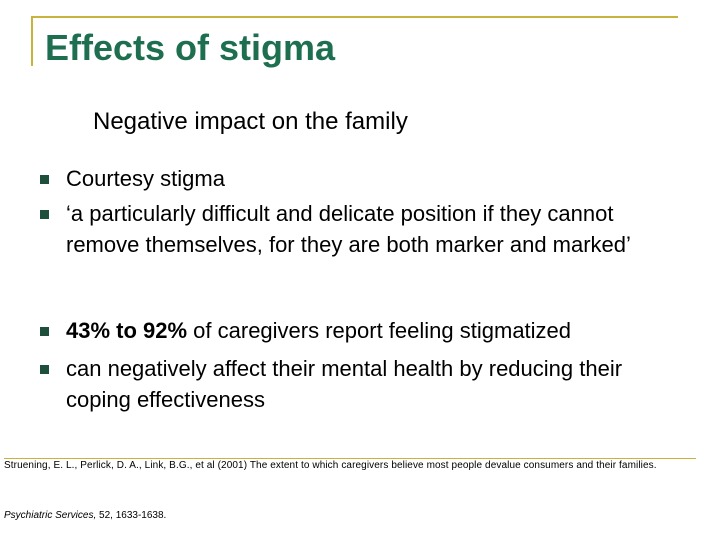 The image size is (720, 540). I want to click on statistic-text: of caregivers report feeling stigmatized, so click(379, 330).